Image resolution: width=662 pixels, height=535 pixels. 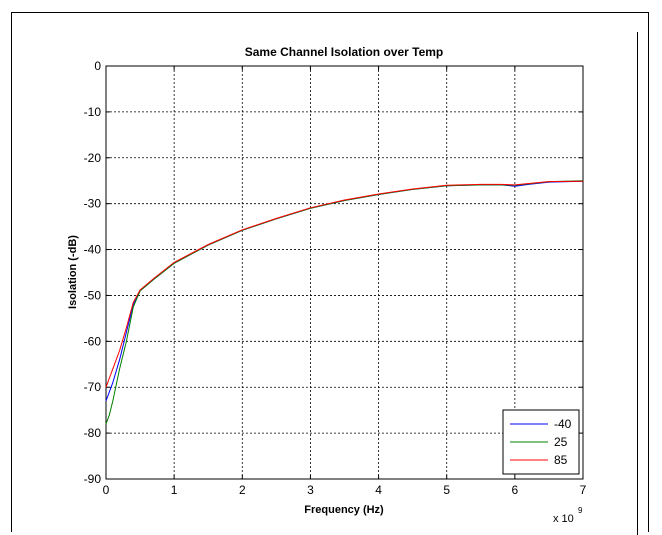 I want to click on y-tick-label: -30, so click(x=93, y=204).